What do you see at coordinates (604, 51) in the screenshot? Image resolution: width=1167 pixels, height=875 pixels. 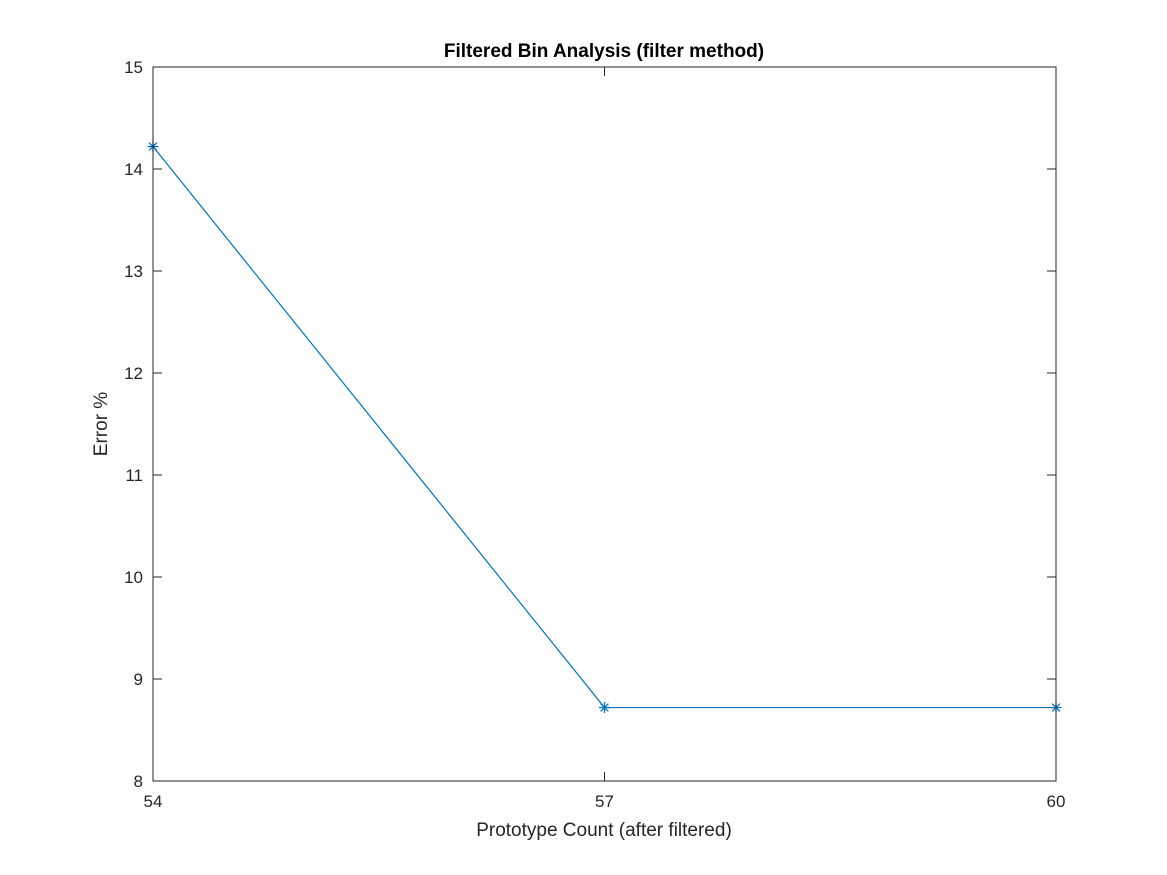 I see `chart-title: Filtered Bin Analysis (filter method)` at bounding box center [604, 51].